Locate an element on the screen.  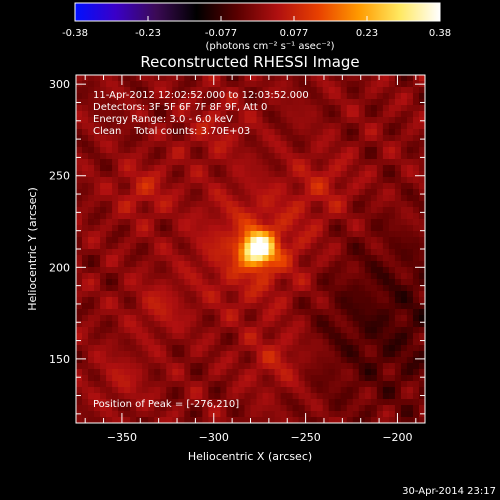
y-tick-label: 150 is located at coordinates (59, 359).